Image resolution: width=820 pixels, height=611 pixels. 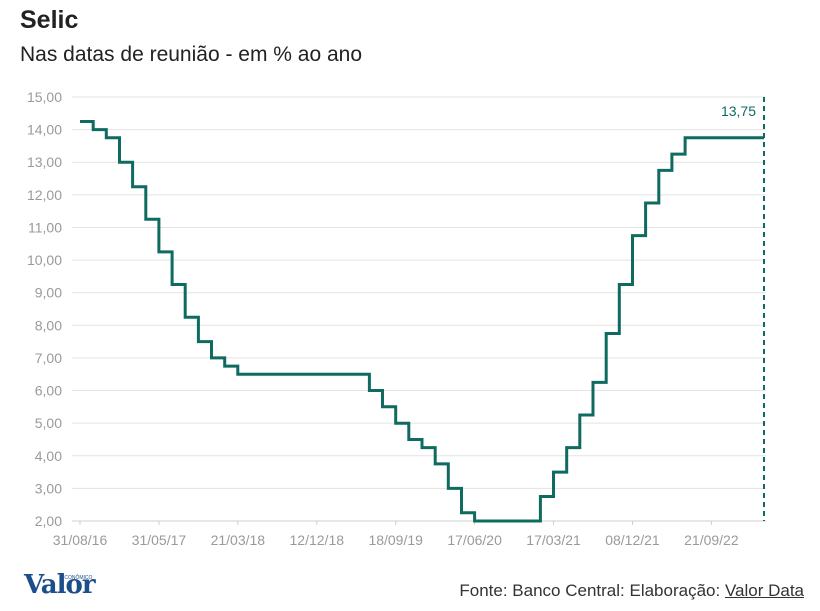 What do you see at coordinates (48, 325) in the screenshot?
I see `y-tick-label: 8,00` at bounding box center [48, 325].